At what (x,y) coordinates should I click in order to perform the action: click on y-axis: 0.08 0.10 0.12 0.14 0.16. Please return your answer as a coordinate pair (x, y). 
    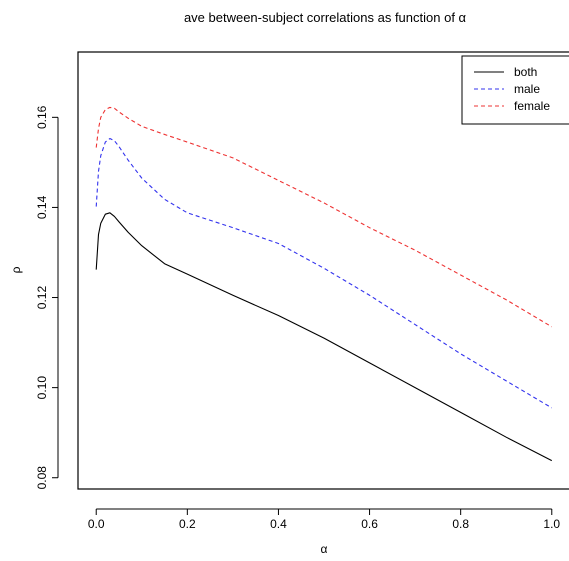
    Looking at the image, I should click on (47, 297).